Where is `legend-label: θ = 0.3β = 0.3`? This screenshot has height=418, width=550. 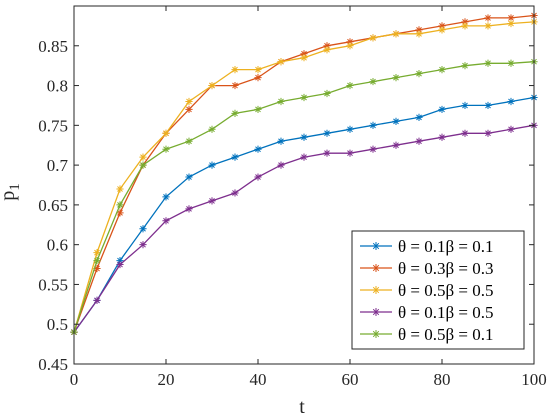
legend-label: θ = 0.3β = 0.3 is located at coordinates (445, 268).